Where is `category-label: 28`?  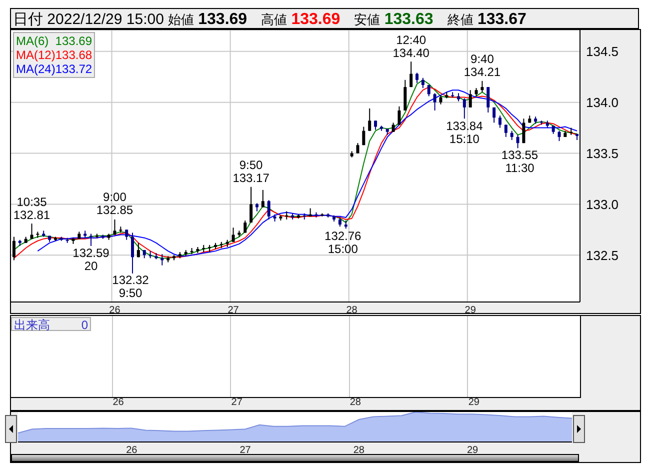
category-label: 28 is located at coordinates (355, 402).